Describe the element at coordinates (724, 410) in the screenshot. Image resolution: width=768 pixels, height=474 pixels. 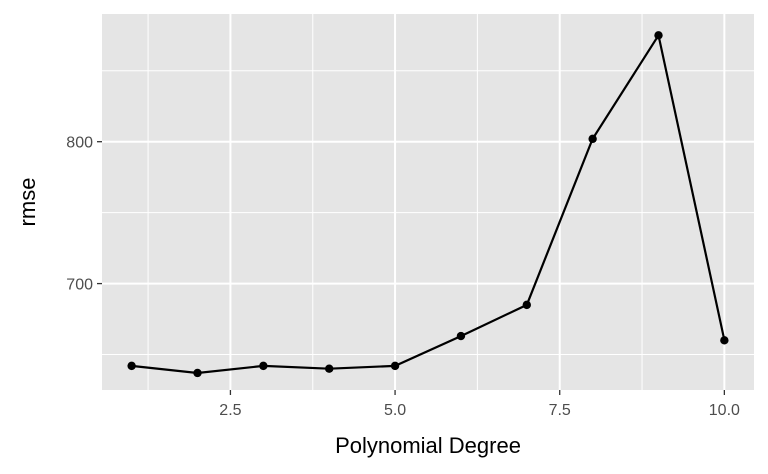
I see `x-tick-label: 10.0` at that location.